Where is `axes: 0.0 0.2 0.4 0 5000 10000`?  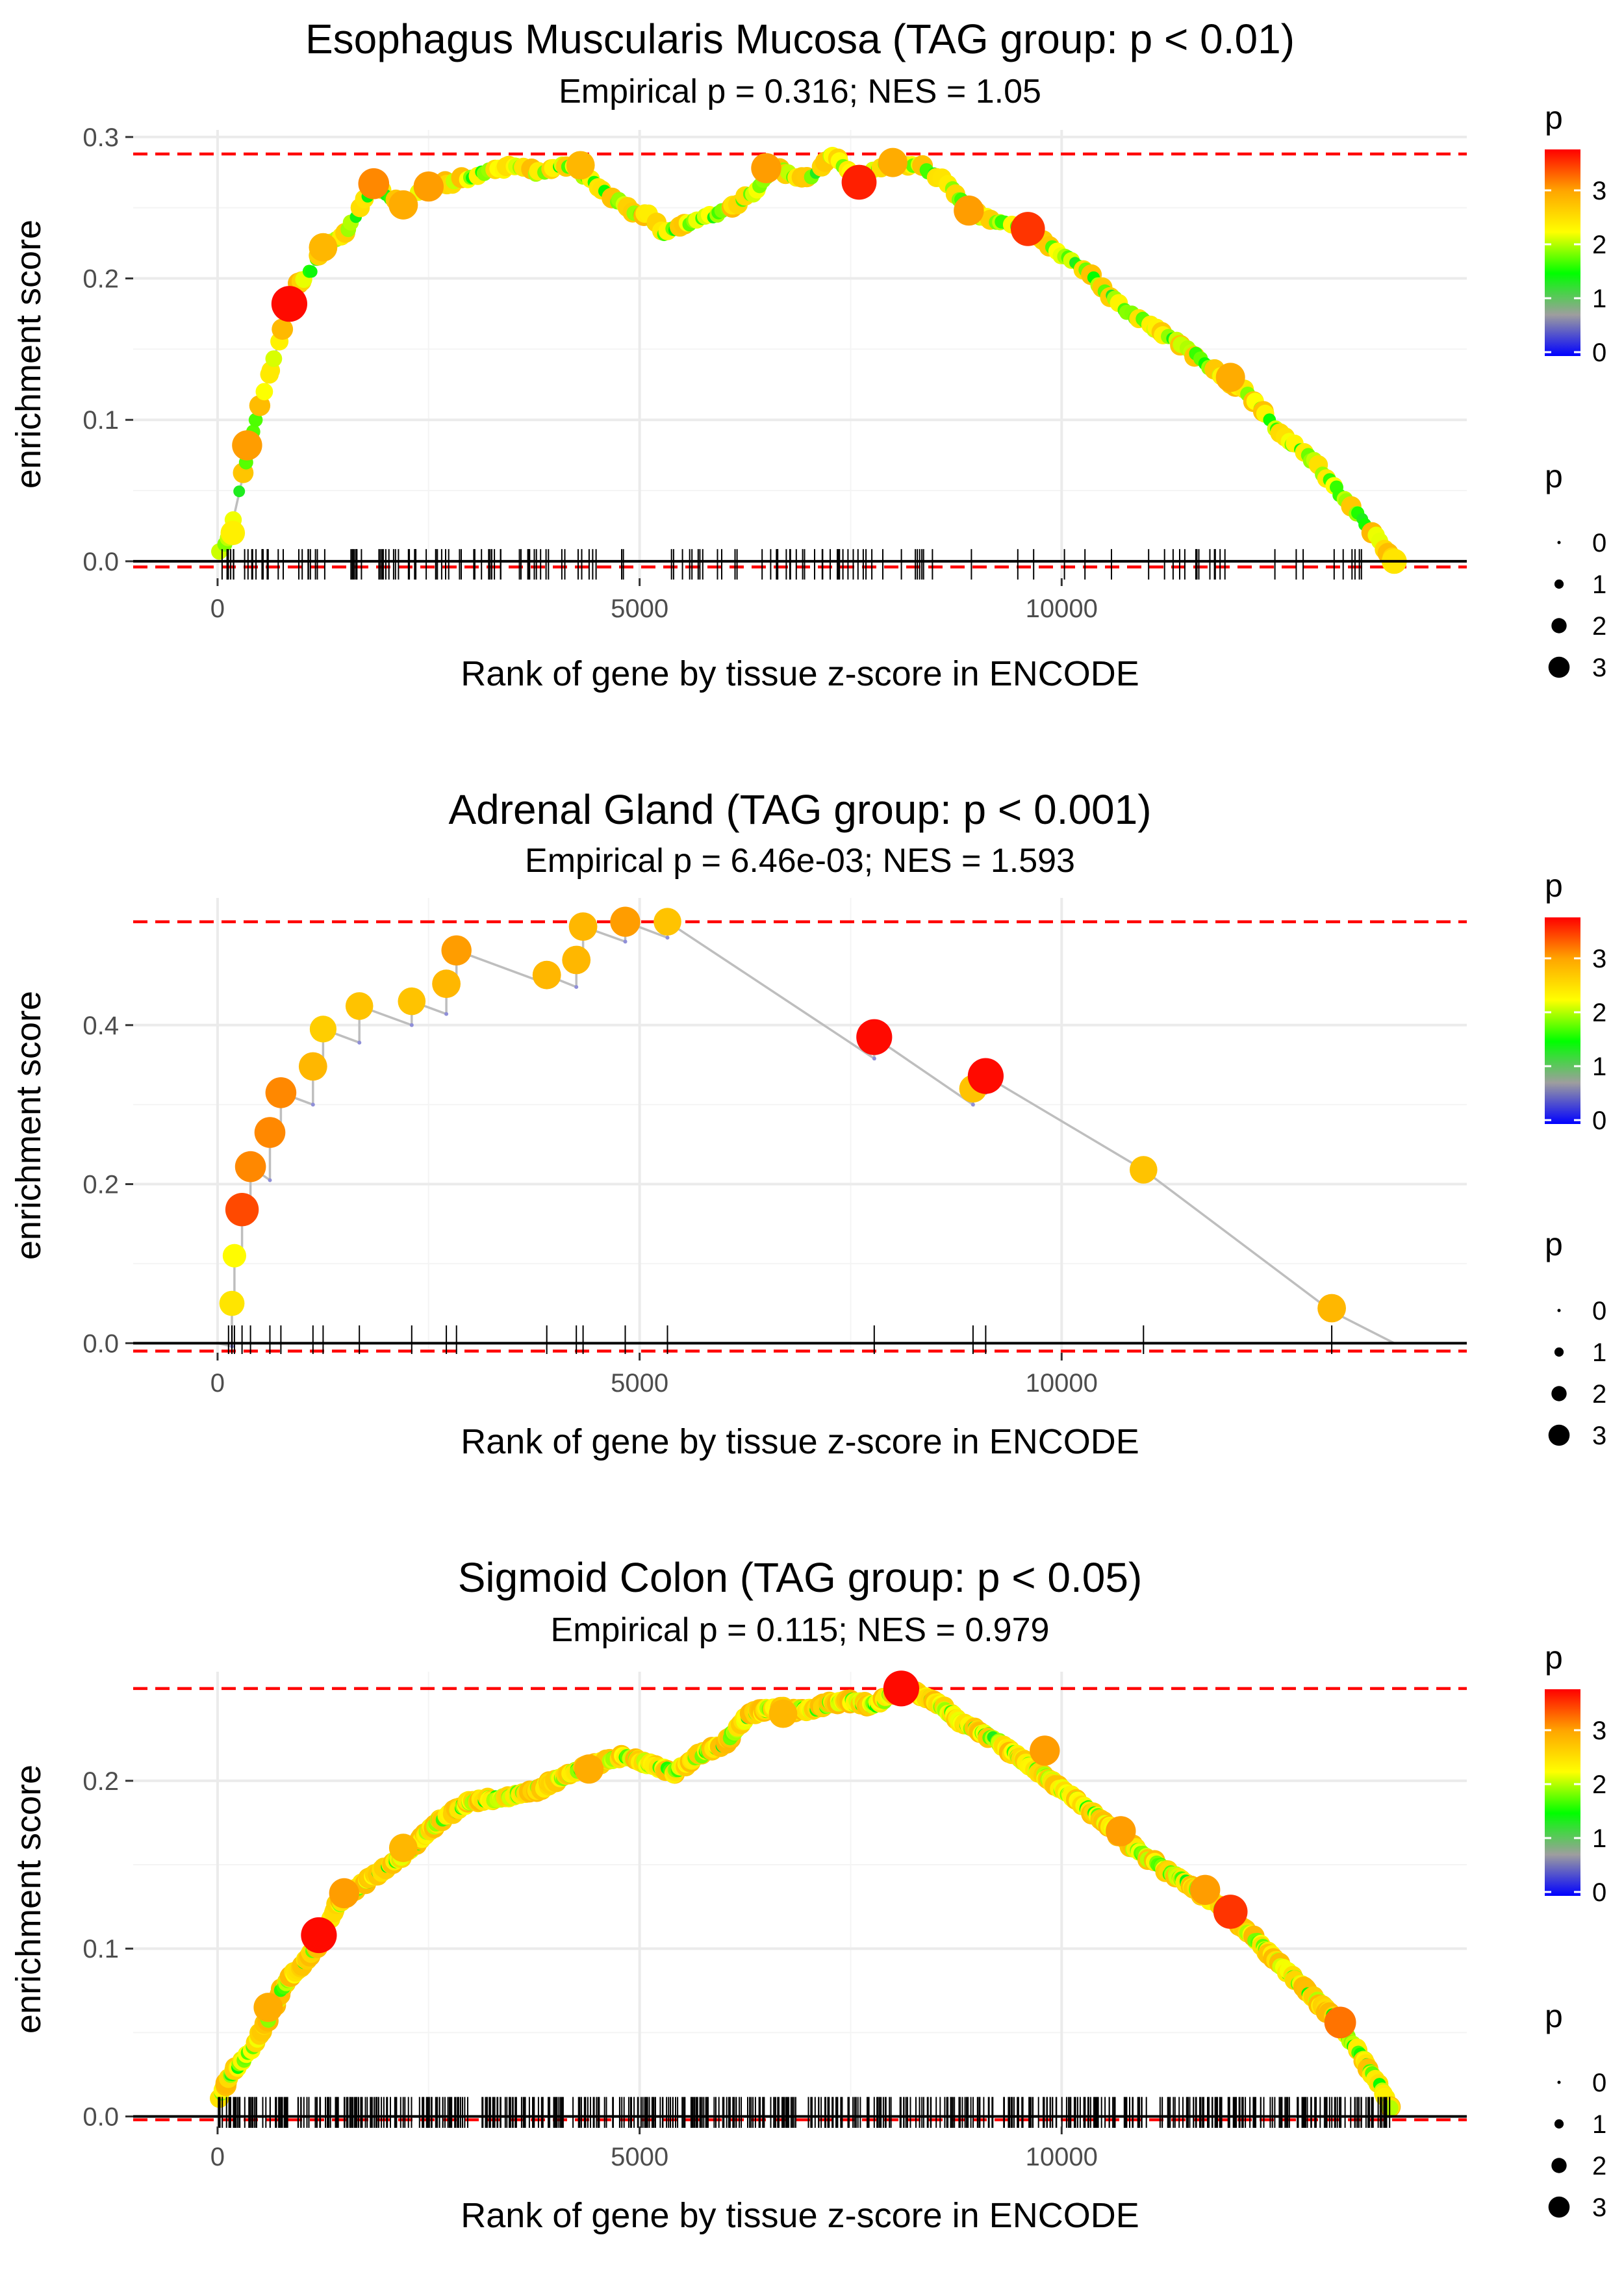
axes: 0.0 0.2 0.4 0 5000 10000 is located at coordinates (590, 1205).